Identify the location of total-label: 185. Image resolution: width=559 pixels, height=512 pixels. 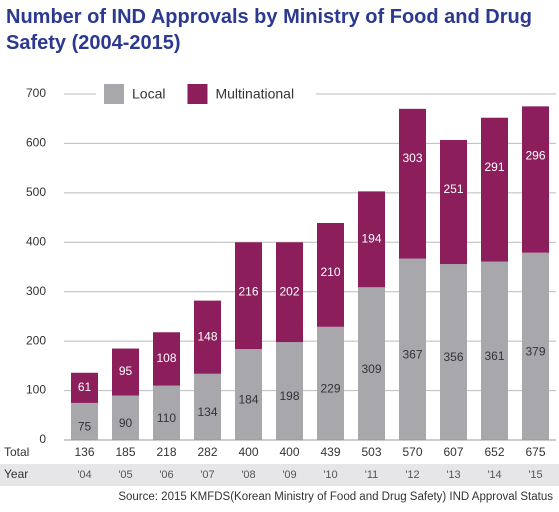
(125, 452).